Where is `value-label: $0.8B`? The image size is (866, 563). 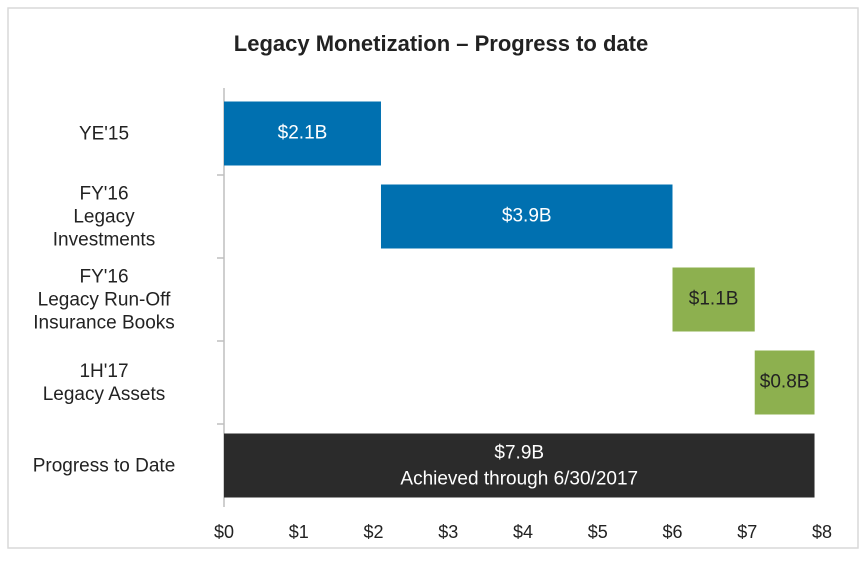
value-label: $0.8B is located at coordinates (785, 382).